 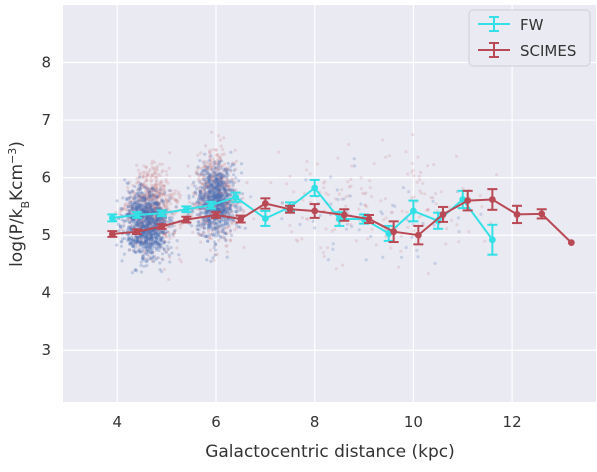 I want to click on legend-label-fw: FW, so click(x=532, y=25).